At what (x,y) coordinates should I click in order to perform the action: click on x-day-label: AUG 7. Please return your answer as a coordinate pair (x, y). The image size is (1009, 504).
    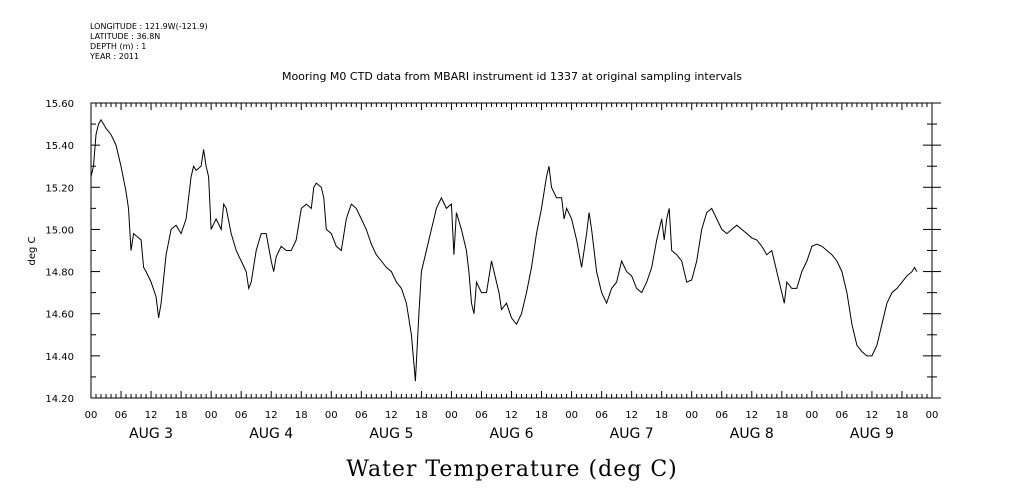
    Looking at the image, I should click on (632, 434).